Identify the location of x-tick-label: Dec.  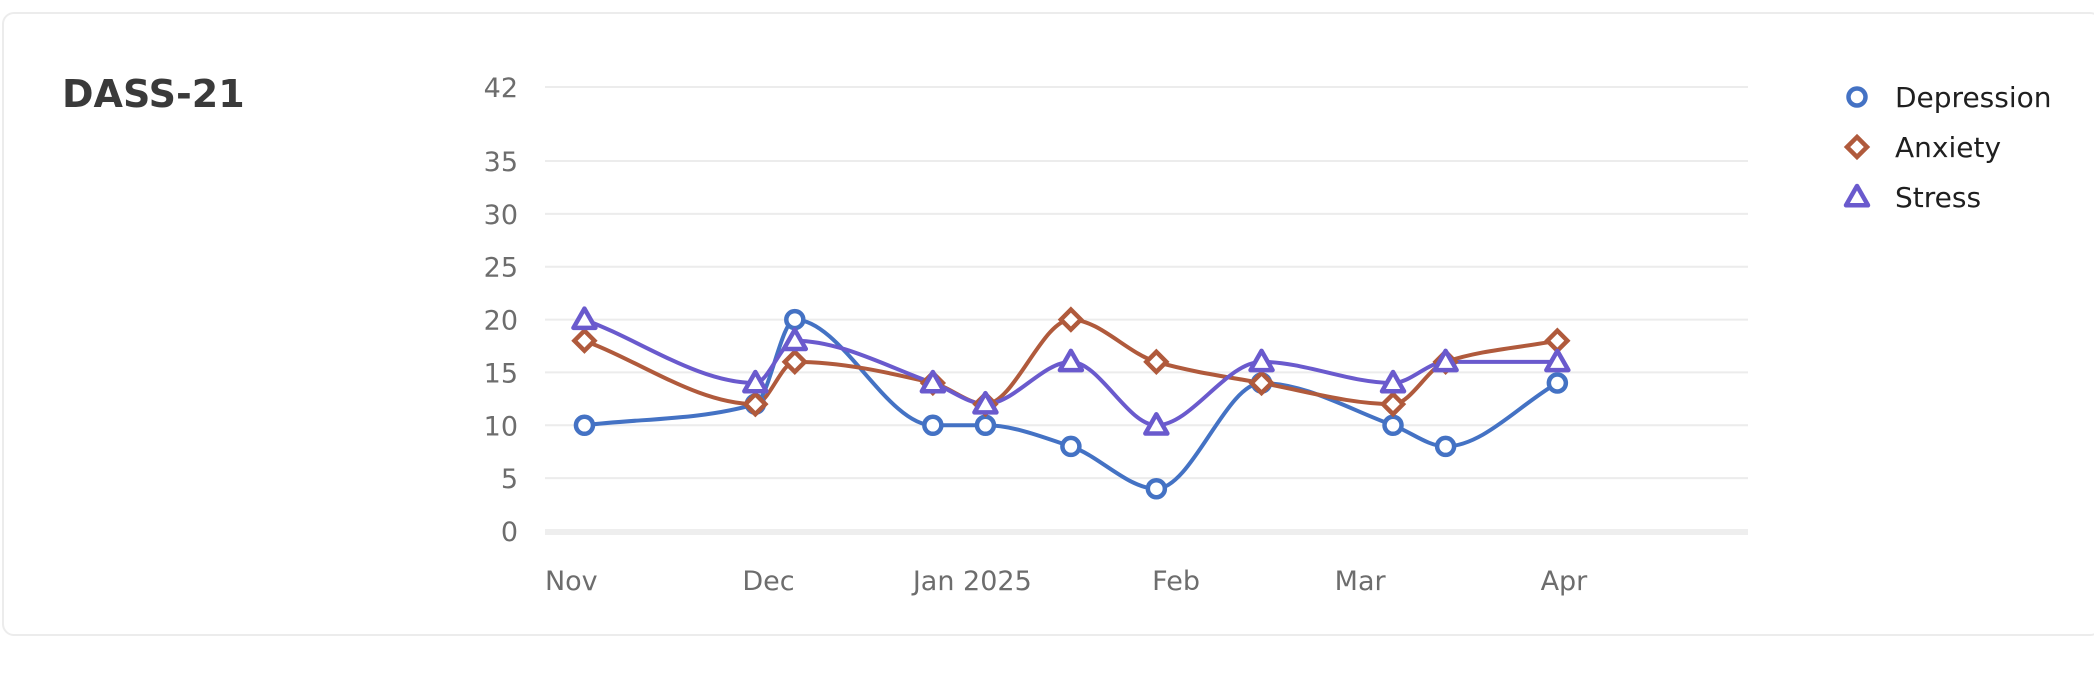
(768, 581).